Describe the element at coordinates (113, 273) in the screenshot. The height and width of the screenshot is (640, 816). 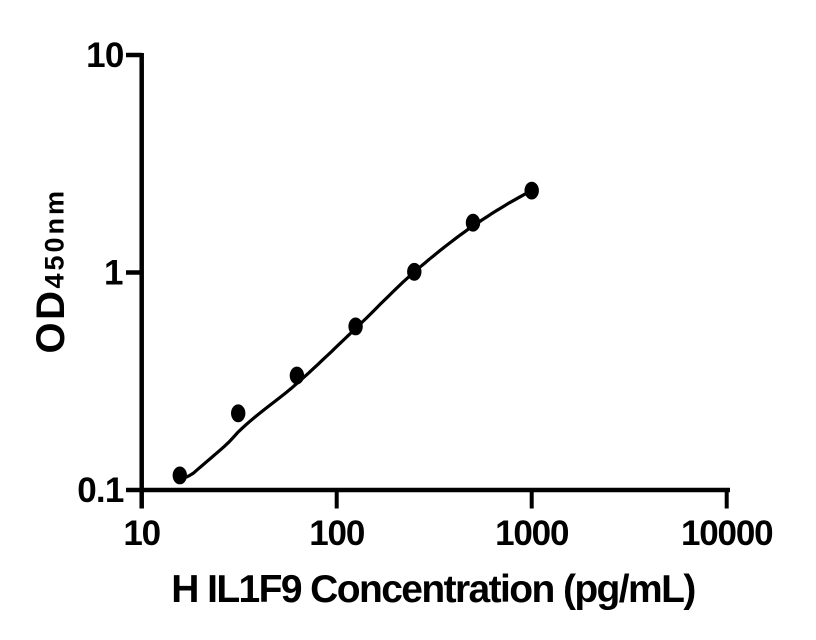
I see `svg-text: 1` at that location.